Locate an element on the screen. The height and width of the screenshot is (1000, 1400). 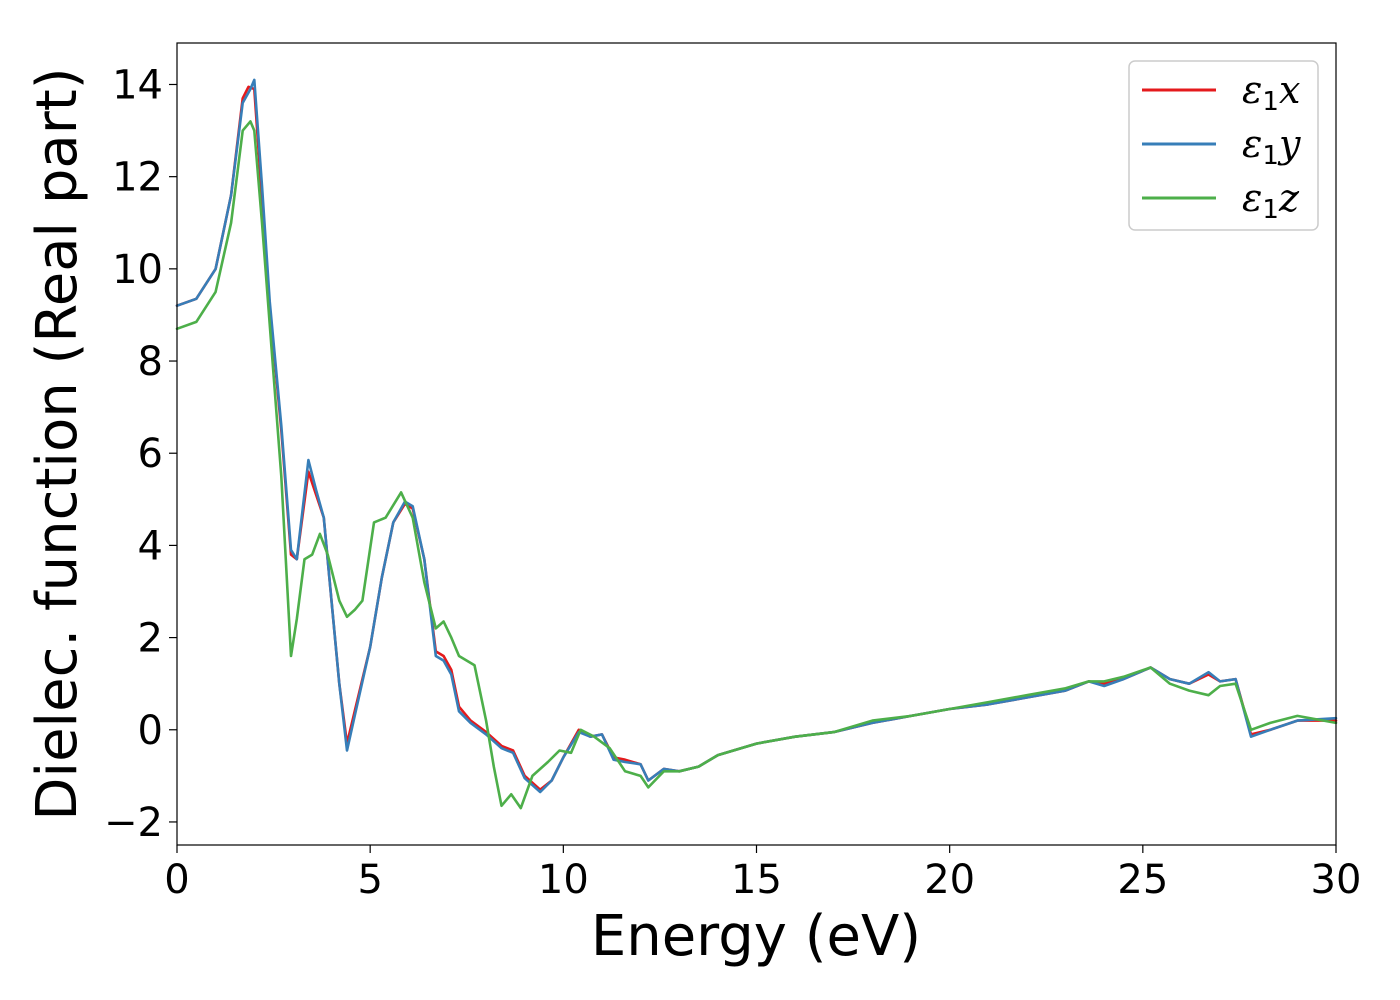
y-axis-label: Dielec. function (Real part) is located at coordinates (57, 443).